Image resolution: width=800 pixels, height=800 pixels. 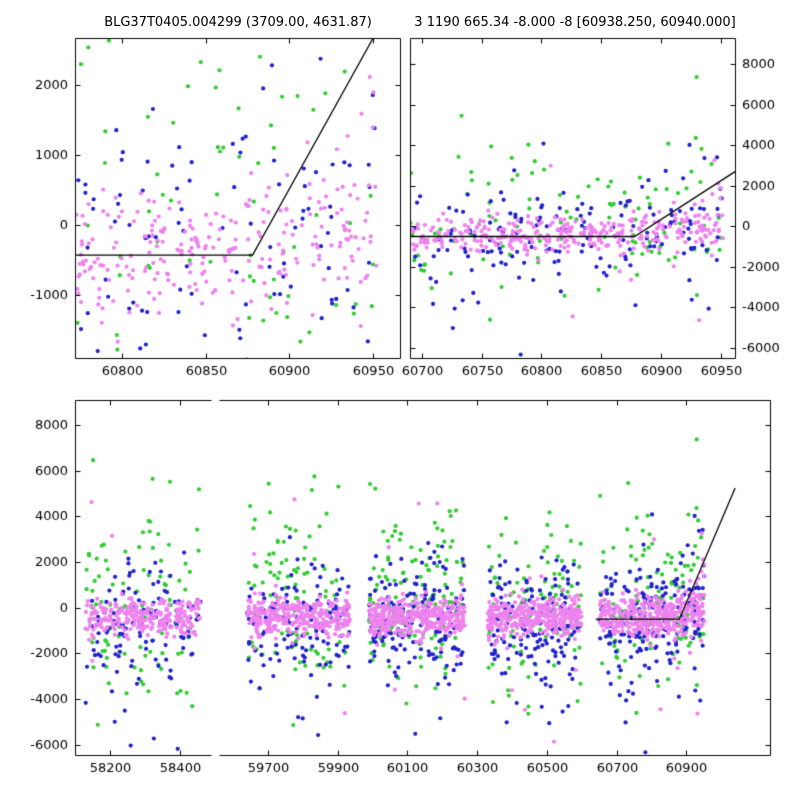 I want to click on plot-title-left: BLG37T0405.004299 (3709.00, 4631.87), so click(x=238, y=22).